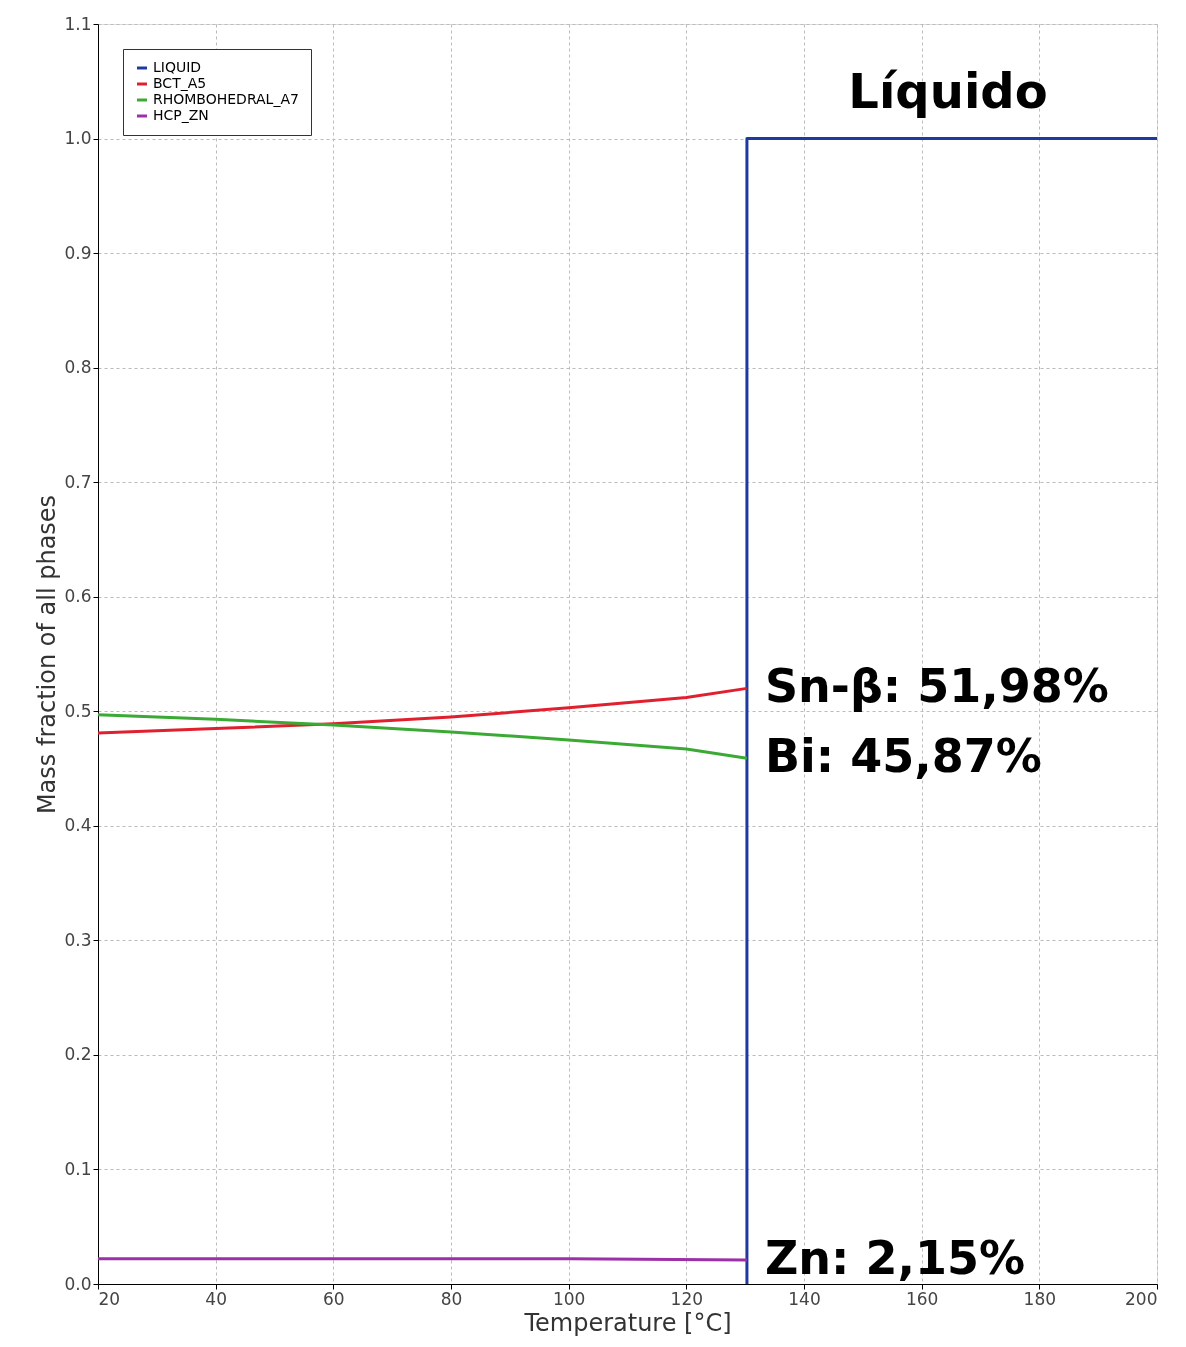 The width and height of the screenshot is (1186, 1347). Describe the element at coordinates (78, 939) in the screenshot. I see `y-tick-label: 0.3` at that location.